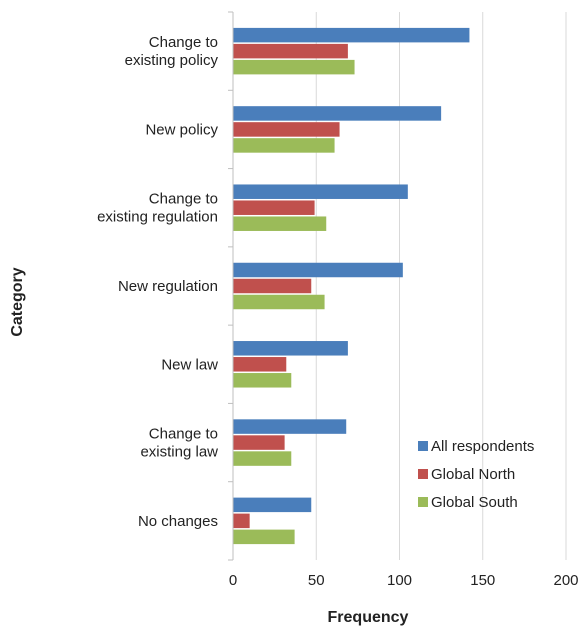 The height and width of the screenshot is (631, 583). What do you see at coordinates (157, 208) in the screenshot?
I see `category-label: Change to existing regulation` at bounding box center [157, 208].